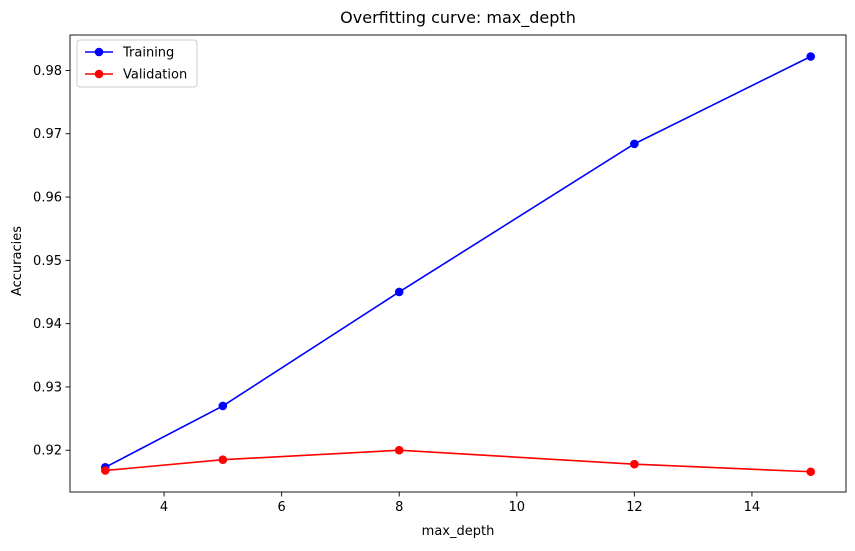 This screenshot has width=855, height=551. I want to click on legend-marker-training, so click(99, 52).